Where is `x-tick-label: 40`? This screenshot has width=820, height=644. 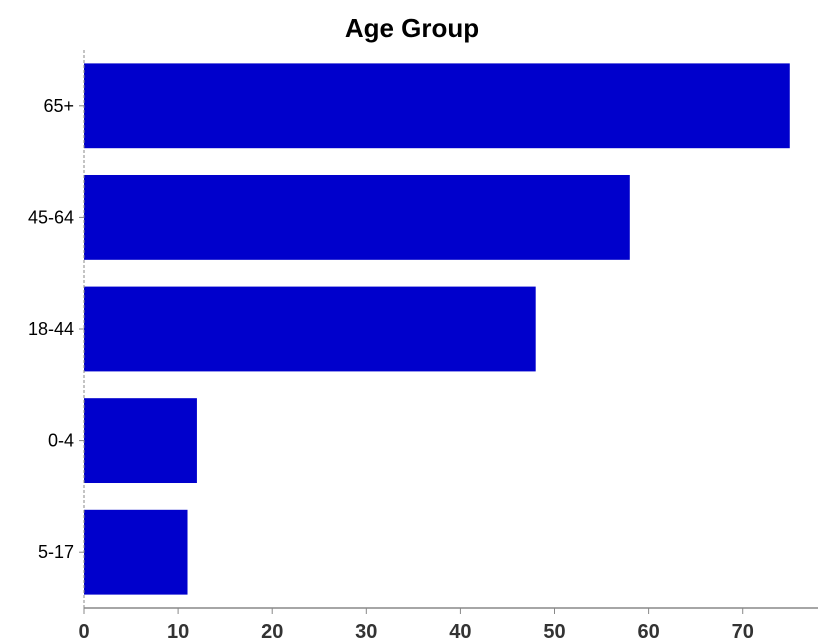
x-tick-label: 40 is located at coordinates (460, 632).